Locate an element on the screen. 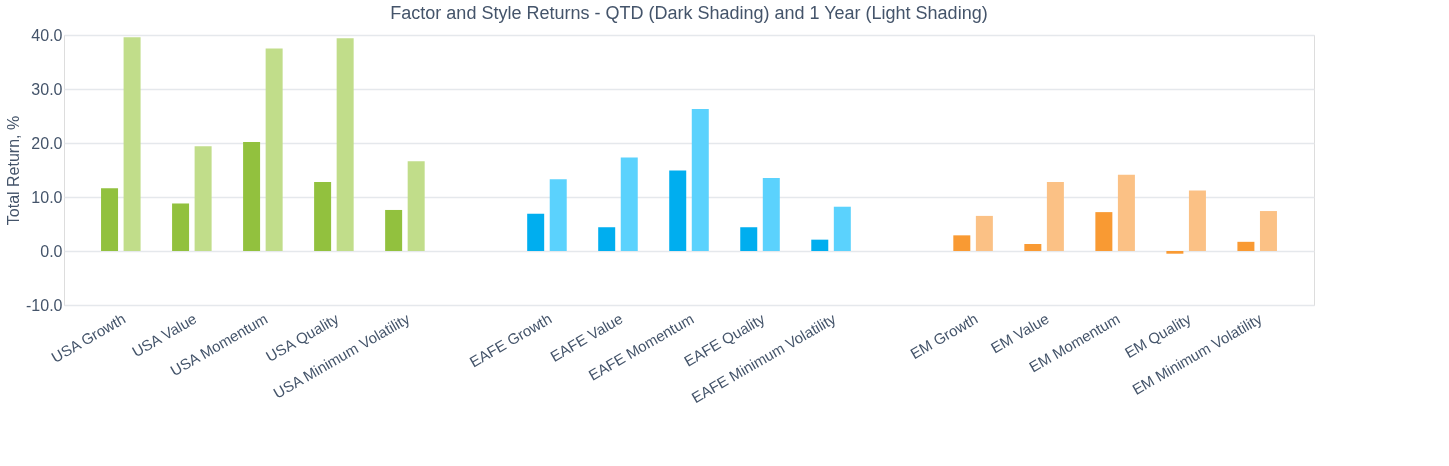 The width and height of the screenshot is (1449, 466). y-tick-label: 20.0 is located at coordinates (47, 143).